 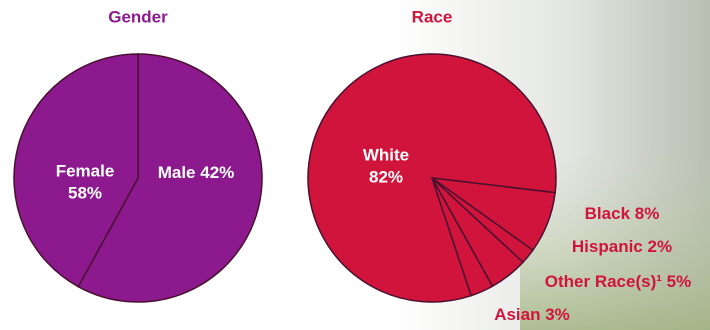 What do you see at coordinates (557, 314) in the screenshot?
I see `slice-value-label: 3%` at bounding box center [557, 314].